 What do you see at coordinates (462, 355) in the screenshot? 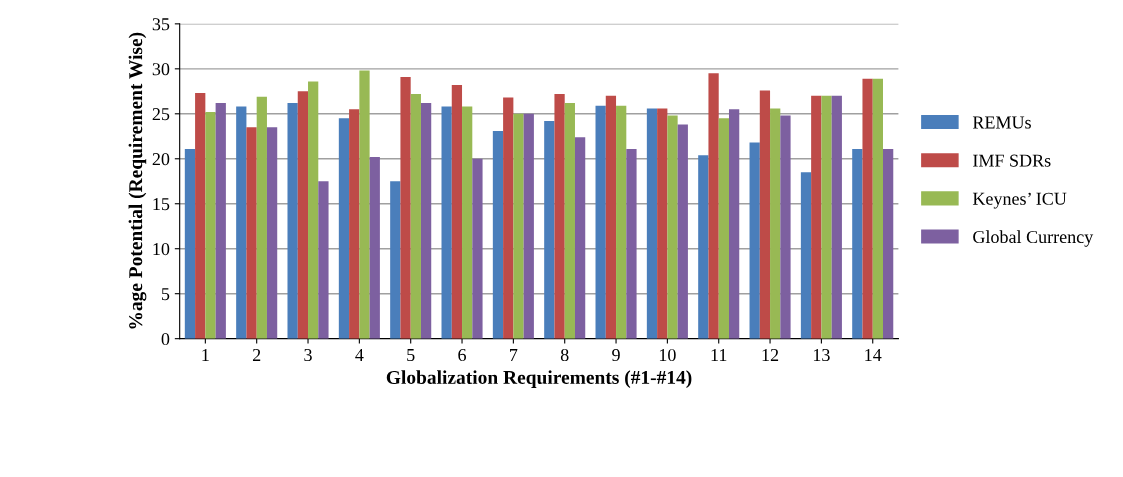
I see `x-tick-label: 6` at bounding box center [462, 355].